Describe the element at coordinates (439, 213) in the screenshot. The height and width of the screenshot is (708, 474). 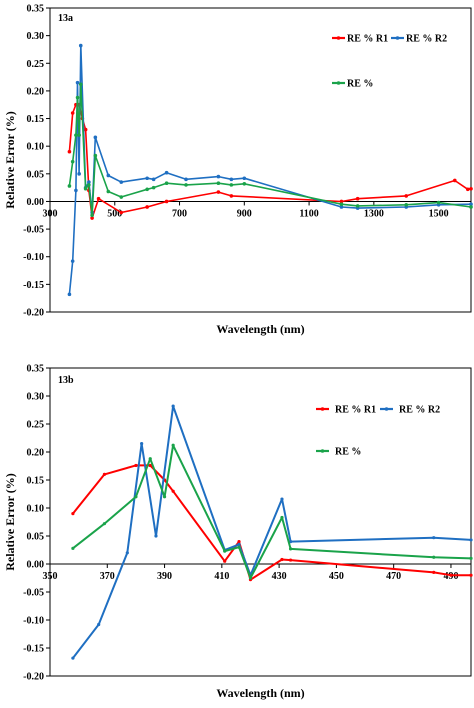
I see `x-tick-label: 1500` at that location.